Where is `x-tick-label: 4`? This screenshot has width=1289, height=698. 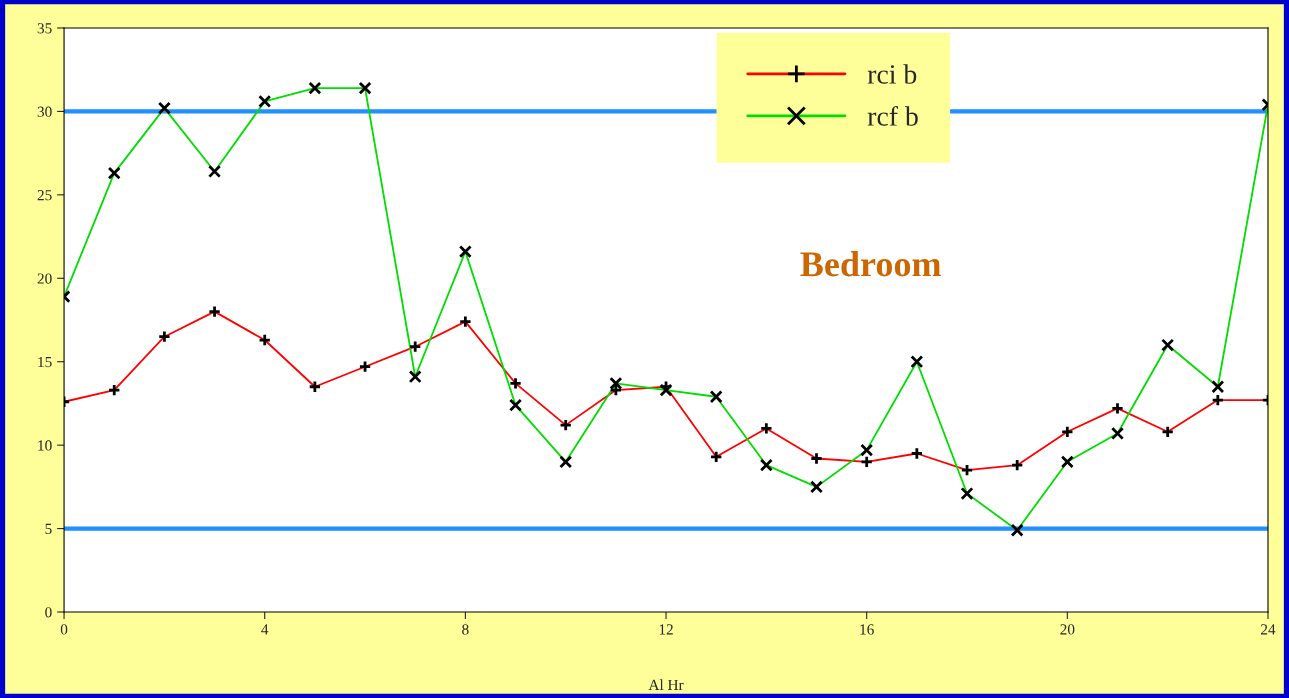 x-tick-label: 4 is located at coordinates (265, 629).